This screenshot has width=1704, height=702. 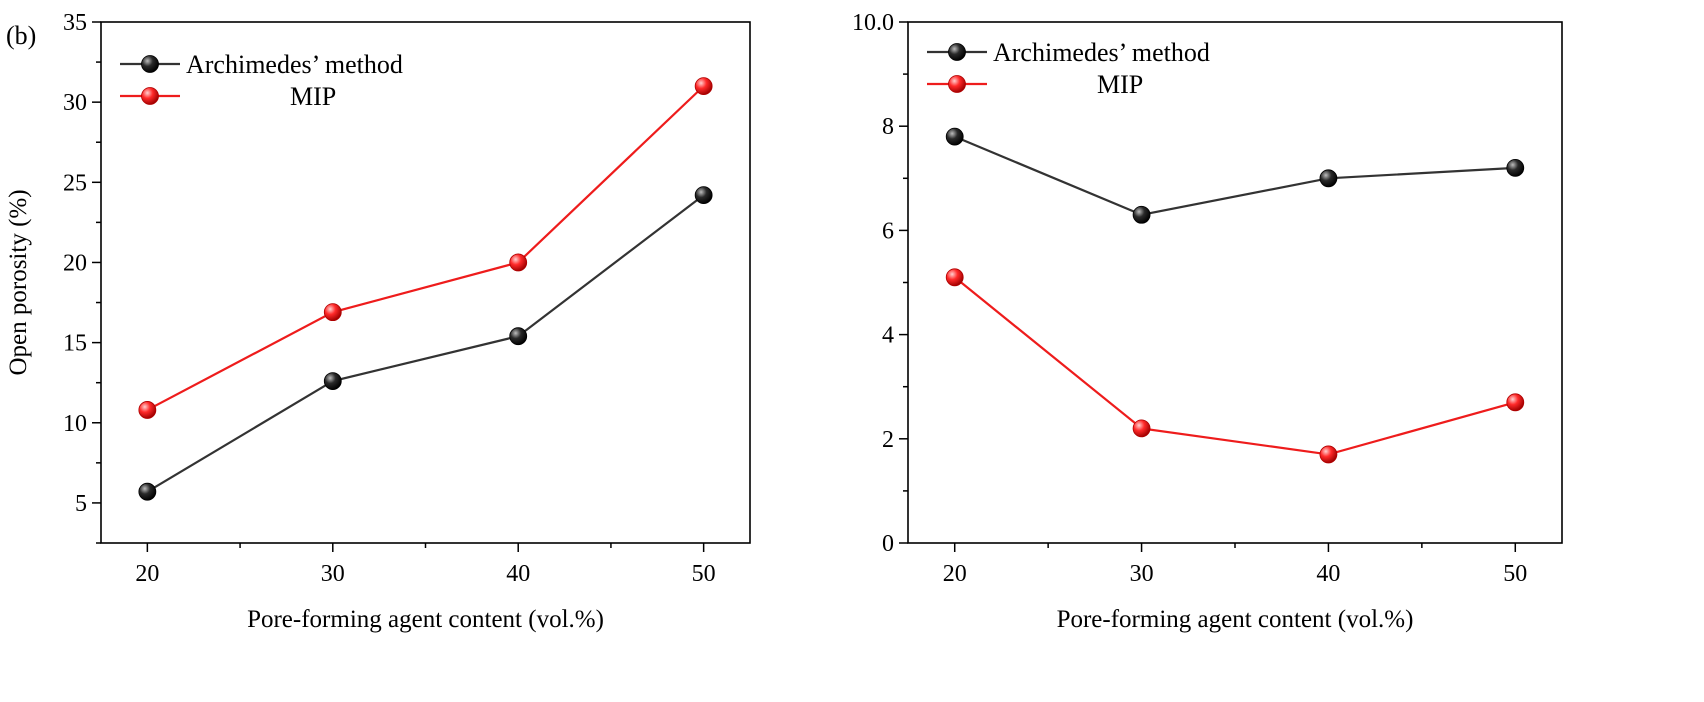 What do you see at coordinates (75, 344) in the screenshot?
I see `y-tick-label: 15` at bounding box center [75, 344].